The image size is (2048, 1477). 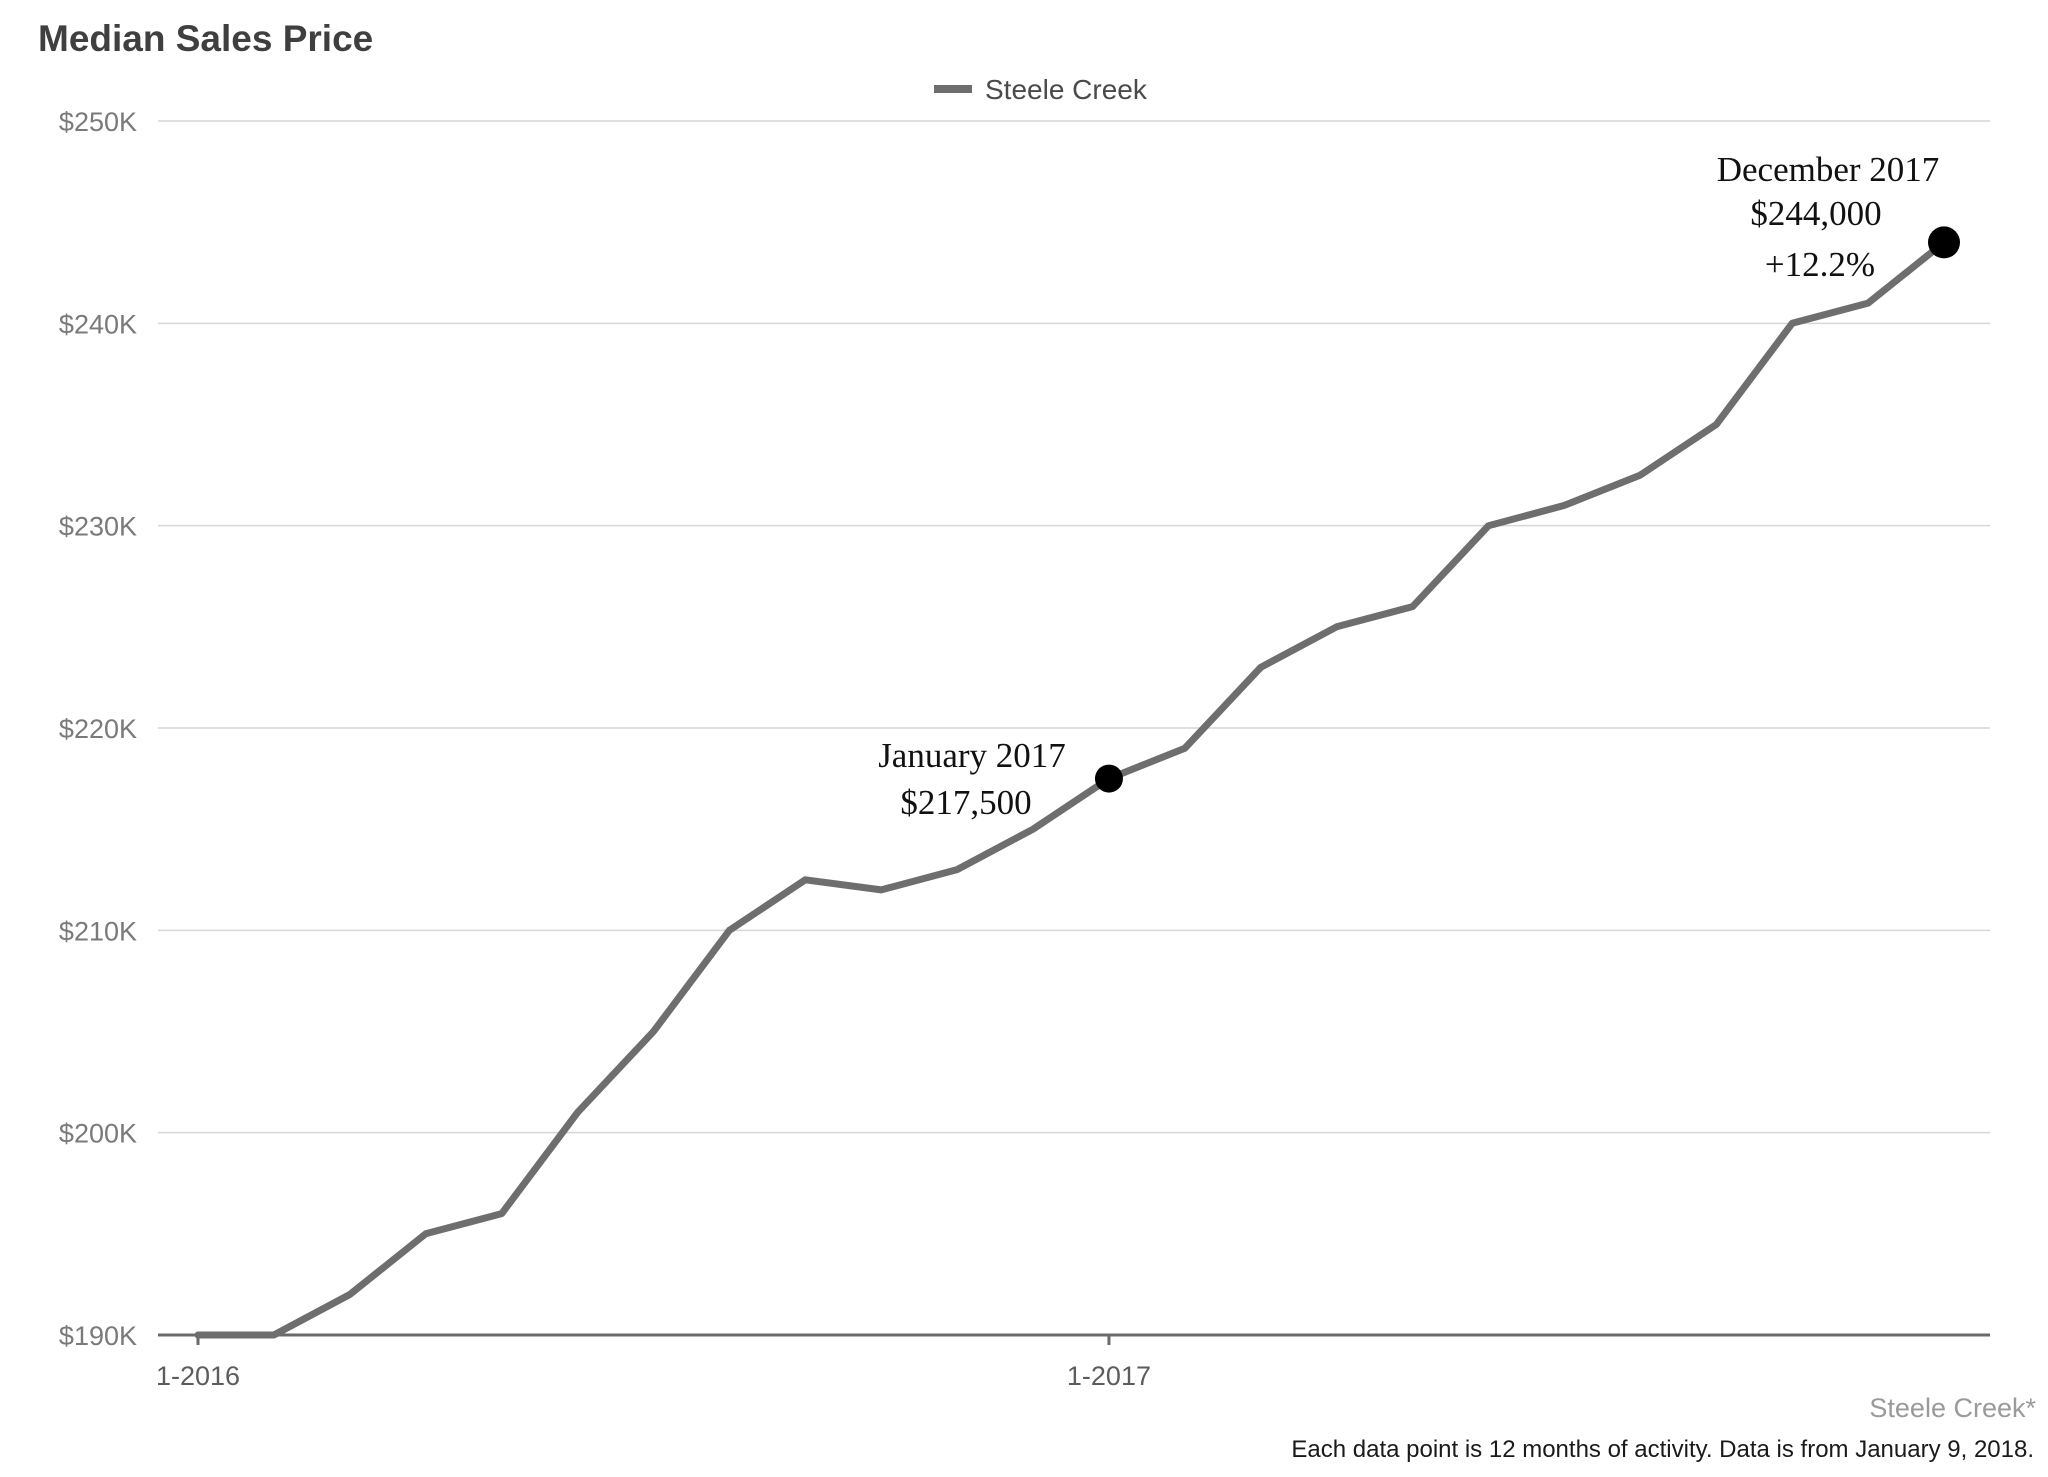 I want to click on y-tick-label: $210K, so click(x=98, y=931).